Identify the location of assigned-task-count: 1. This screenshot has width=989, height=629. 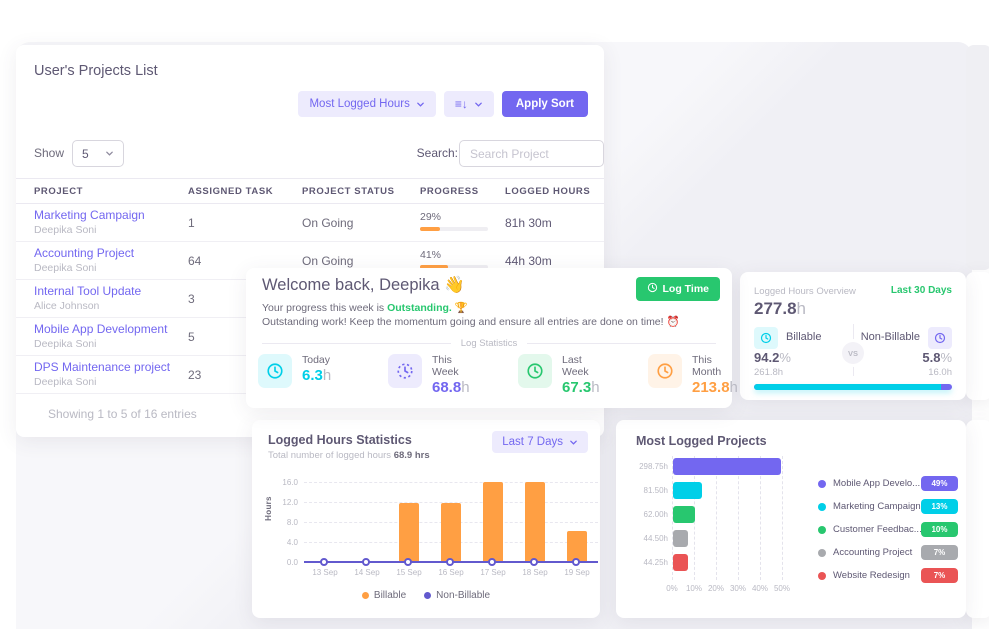
(191, 223).